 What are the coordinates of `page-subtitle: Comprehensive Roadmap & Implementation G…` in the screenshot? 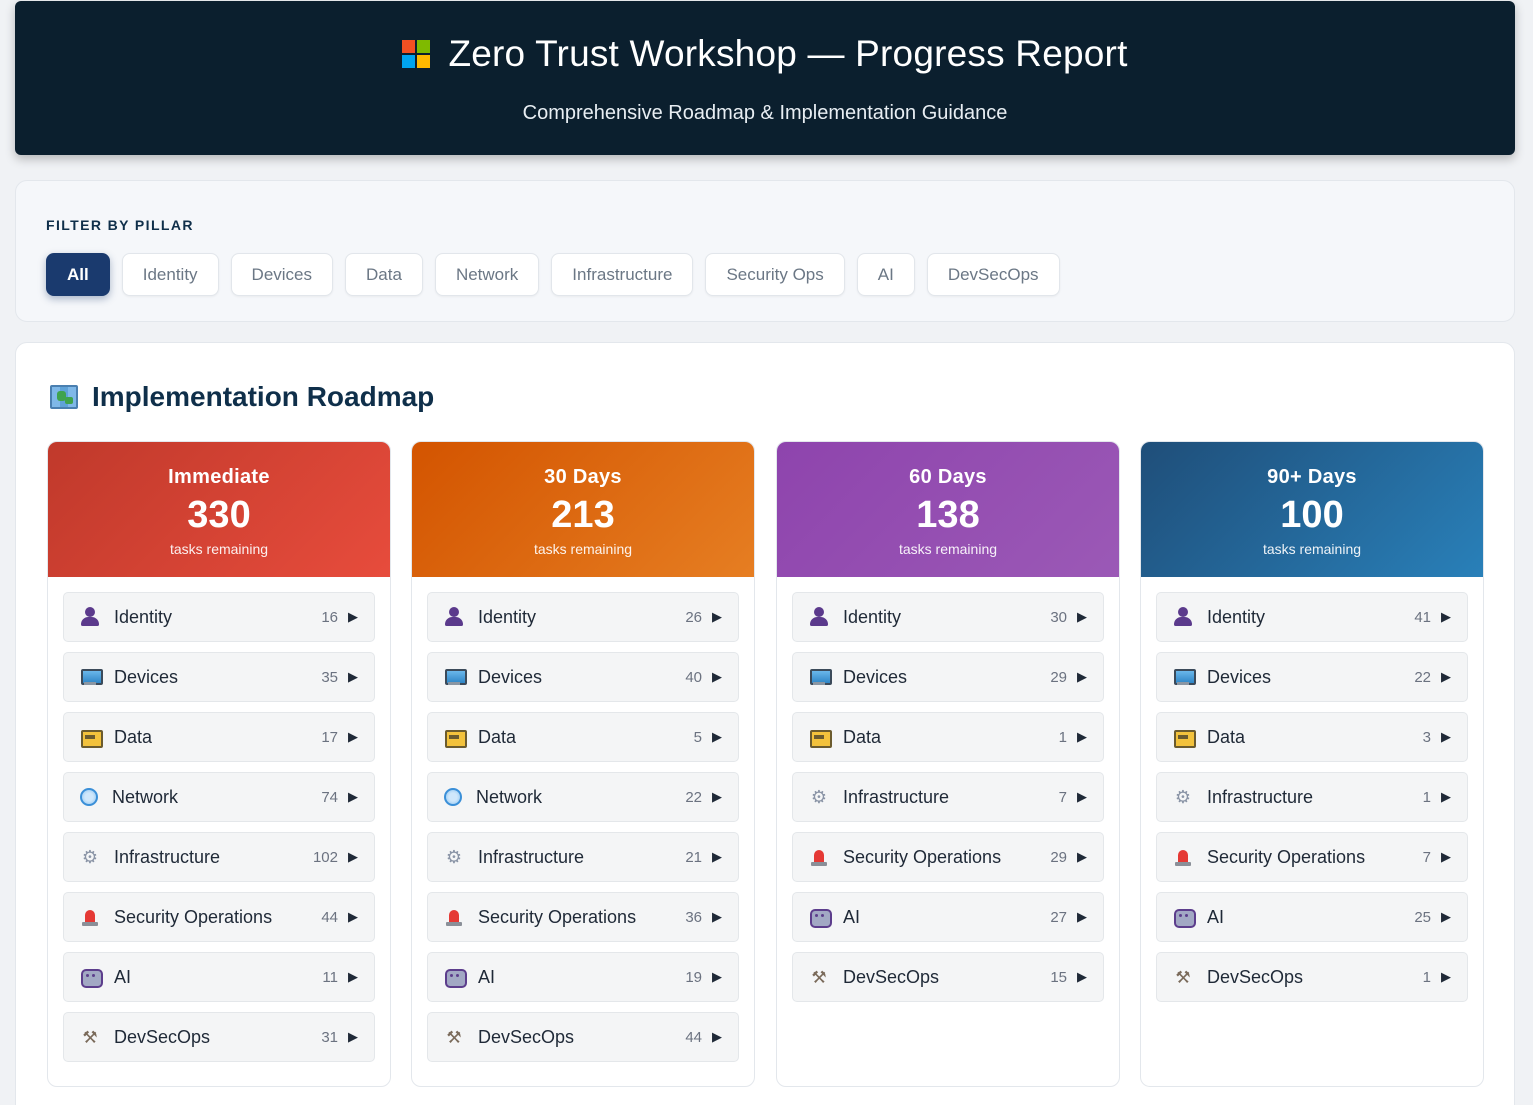 It's located at (765, 113).